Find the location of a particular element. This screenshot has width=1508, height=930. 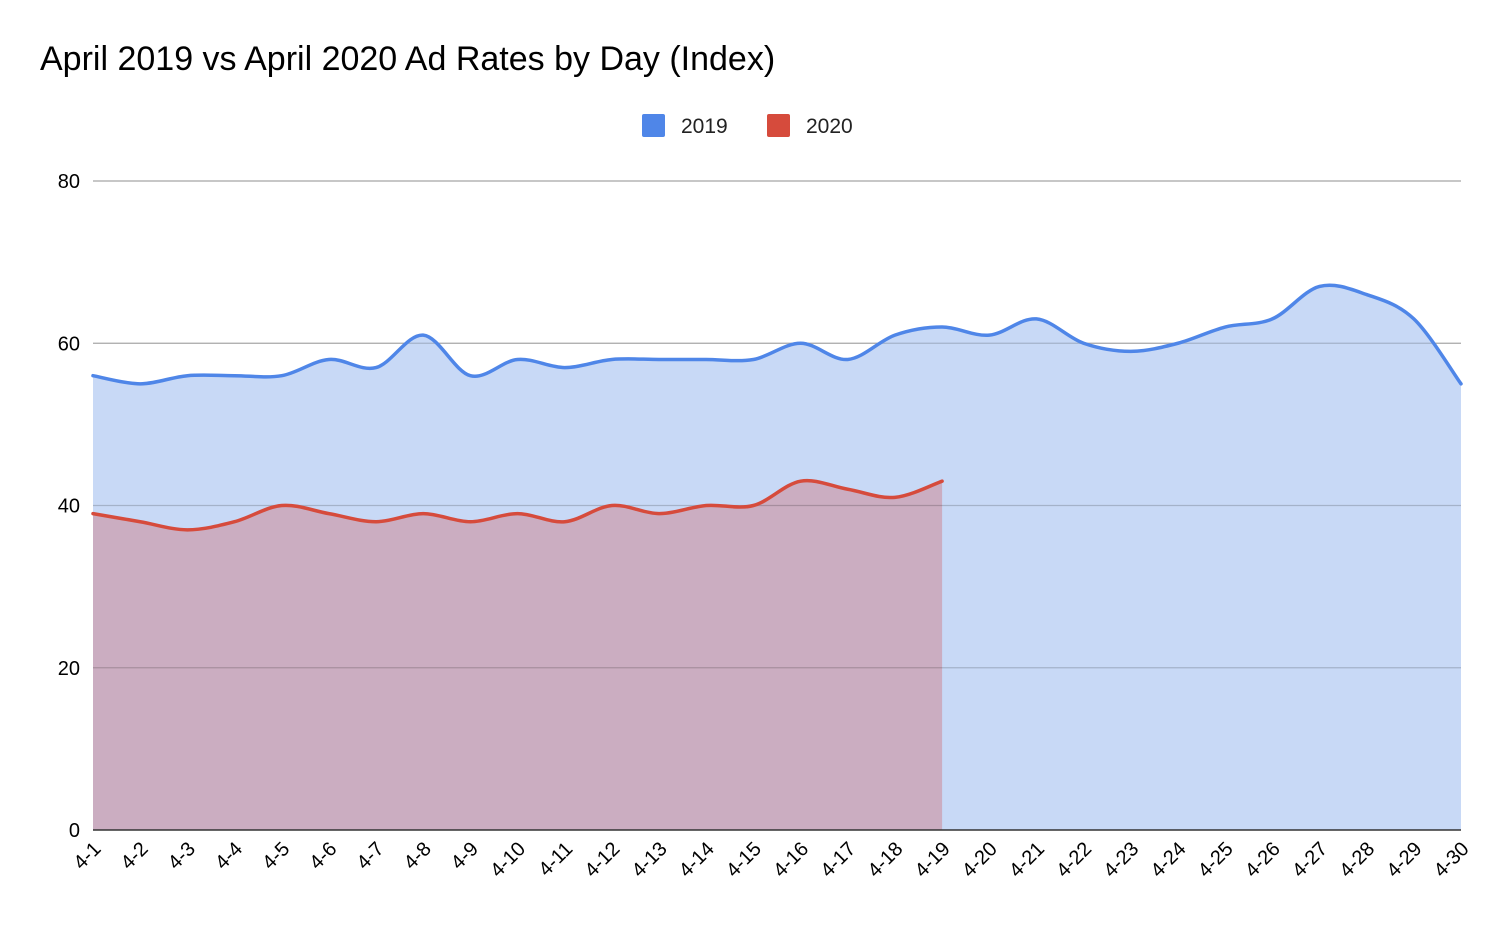

x-tick-label: 4-26 is located at coordinates (1263, 860).